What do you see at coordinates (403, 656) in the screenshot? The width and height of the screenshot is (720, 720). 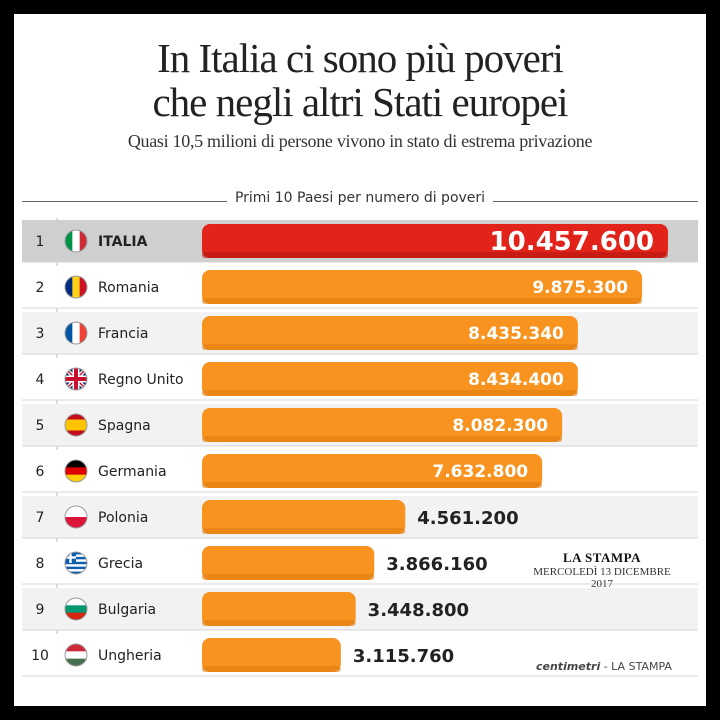 I see `value-label: 3.115.760` at bounding box center [403, 656].